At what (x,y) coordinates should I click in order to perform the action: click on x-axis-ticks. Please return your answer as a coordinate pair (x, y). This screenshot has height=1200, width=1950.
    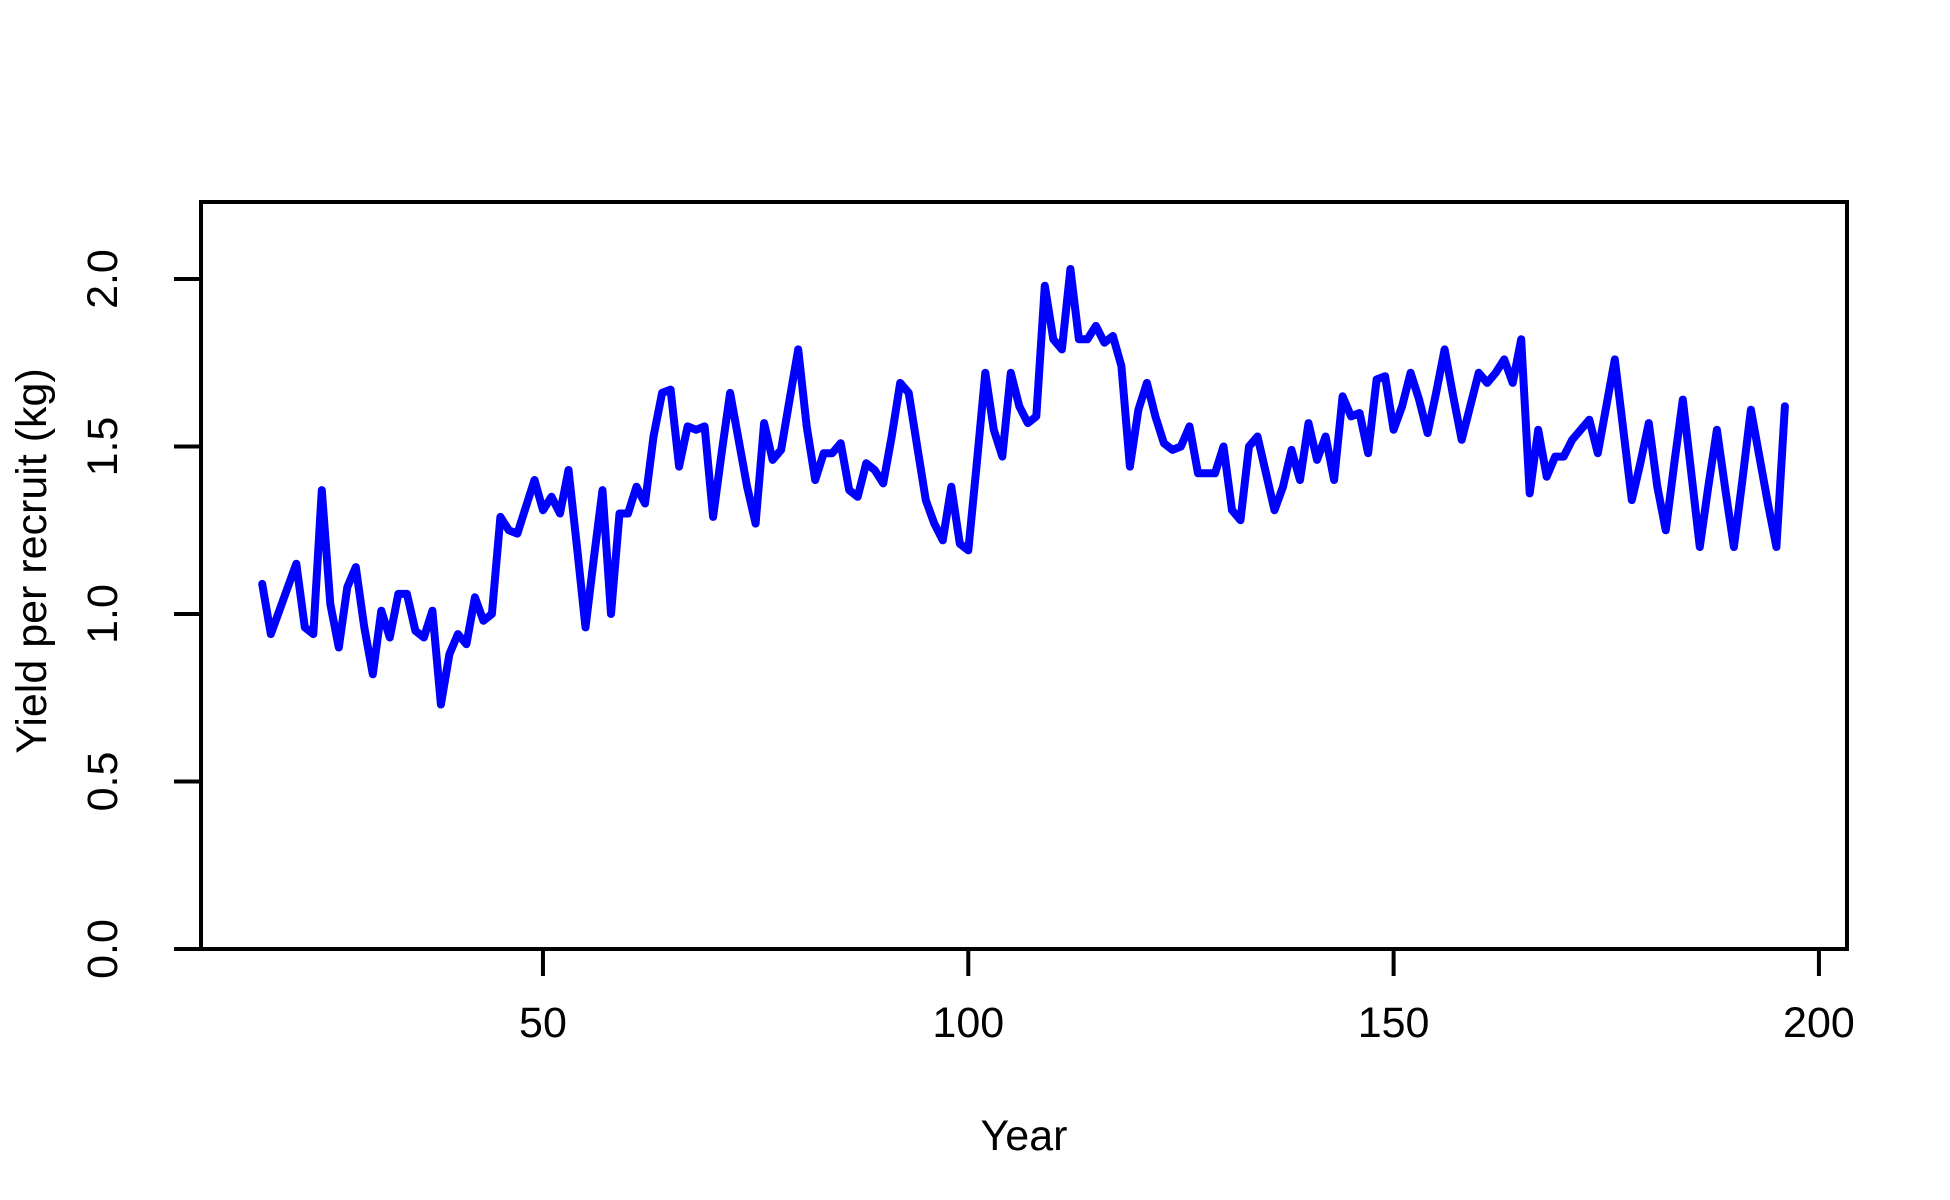
    Looking at the image, I should click on (1180, 962).